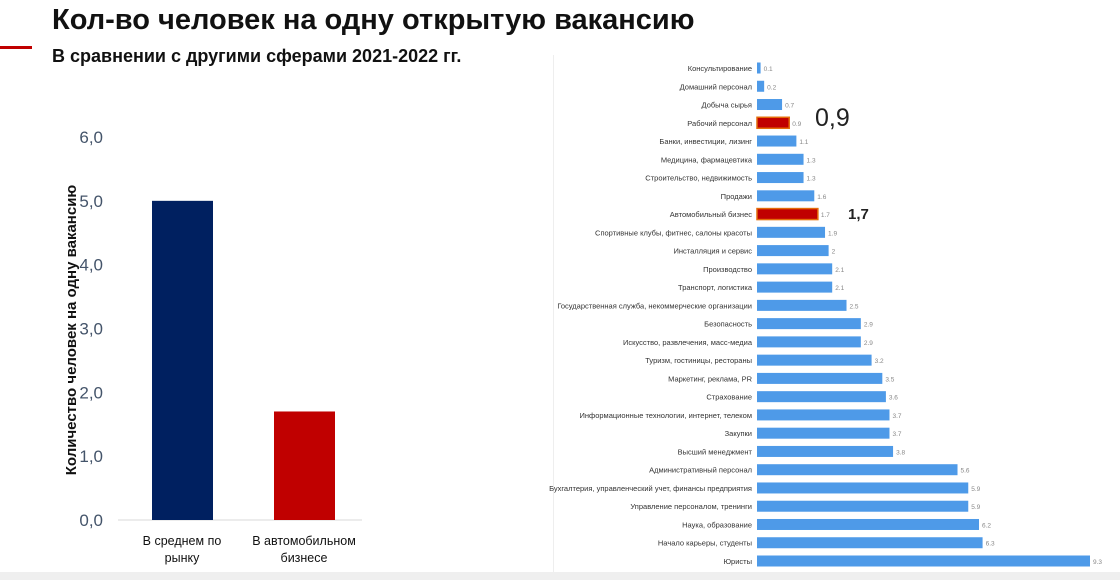 Image resolution: width=1120 pixels, height=580 pixels. I want to click on category-label: Закупки, so click(738, 433).